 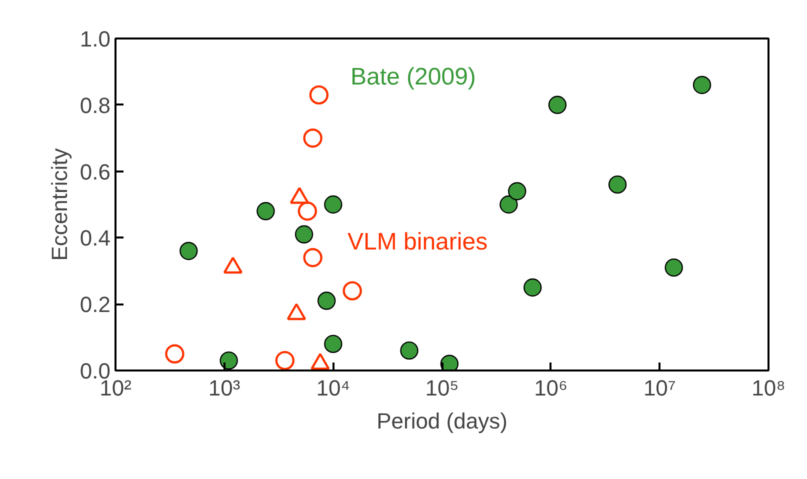 What do you see at coordinates (95, 105) in the screenshot?
I see `y-tick-label: 0.8` at bounding box center [95, 105].